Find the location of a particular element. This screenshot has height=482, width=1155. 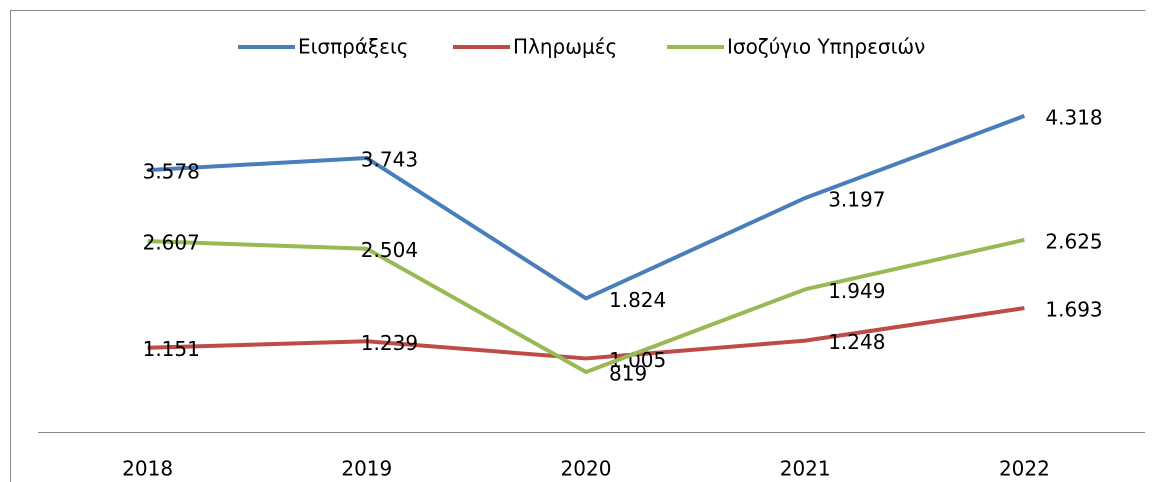

data-label: 1.151 is located at coordinates (171, 349).